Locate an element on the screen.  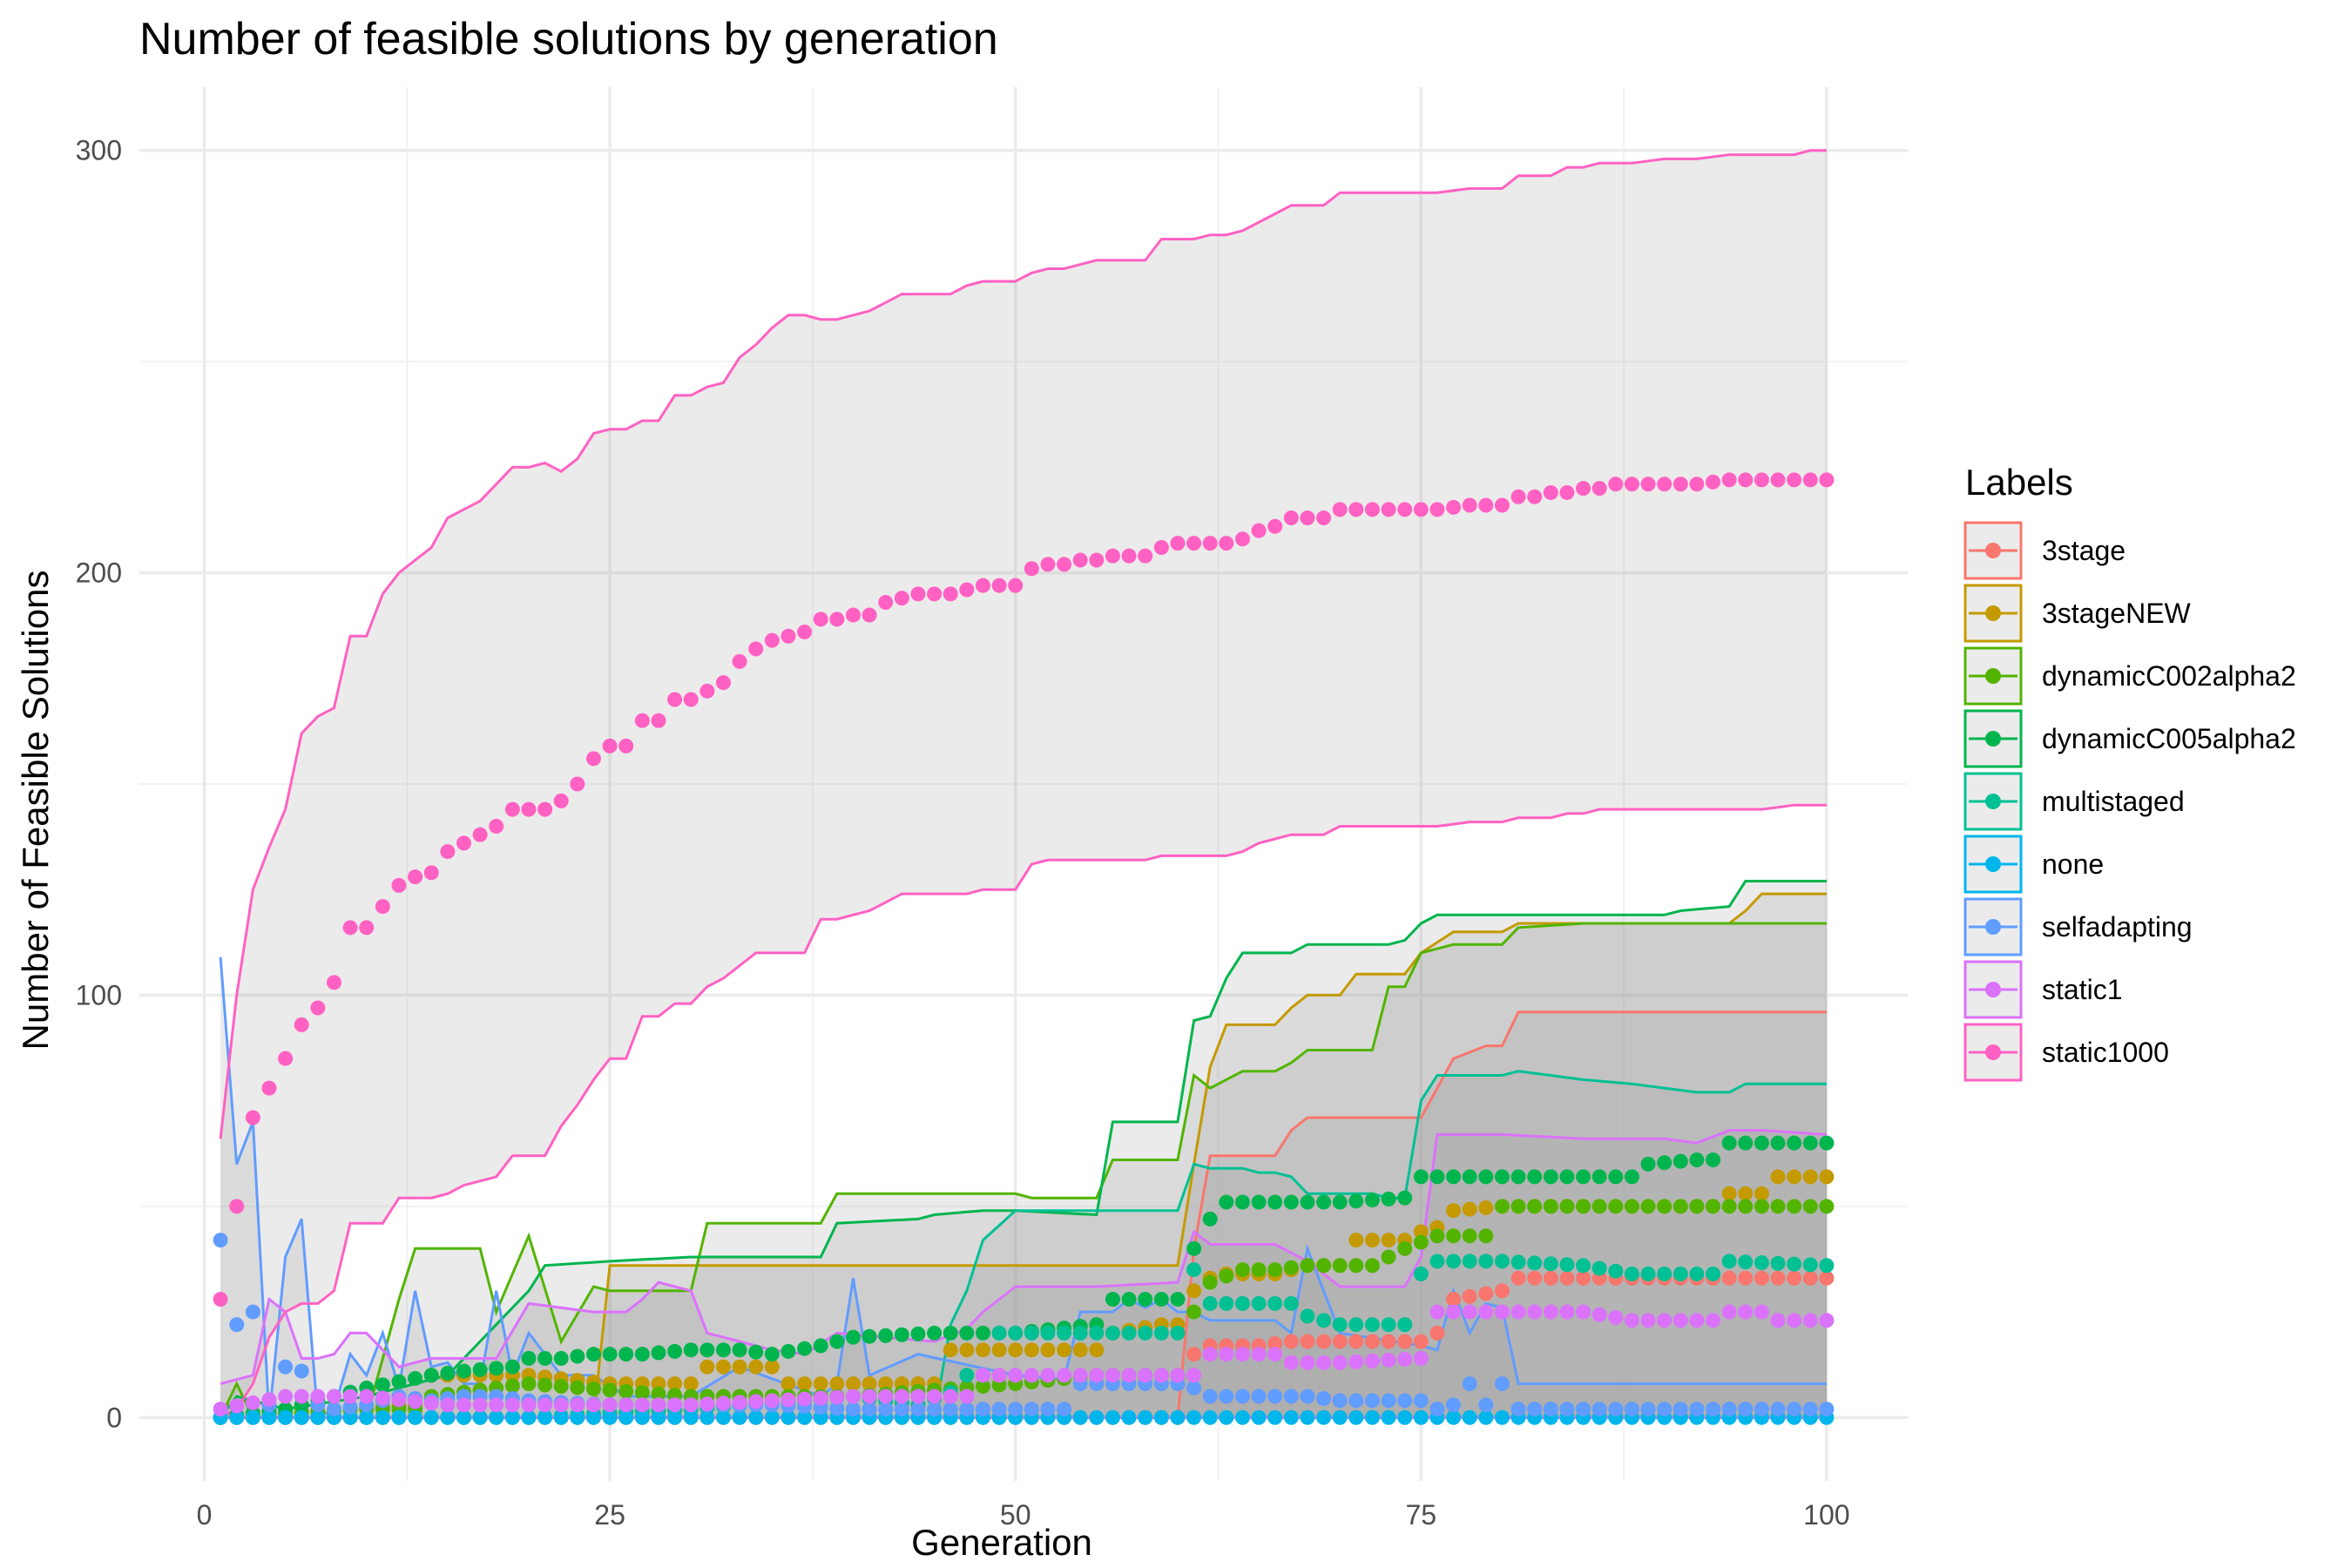
legend-label-3stage: 3stage is located at coordinates (2084, 550).